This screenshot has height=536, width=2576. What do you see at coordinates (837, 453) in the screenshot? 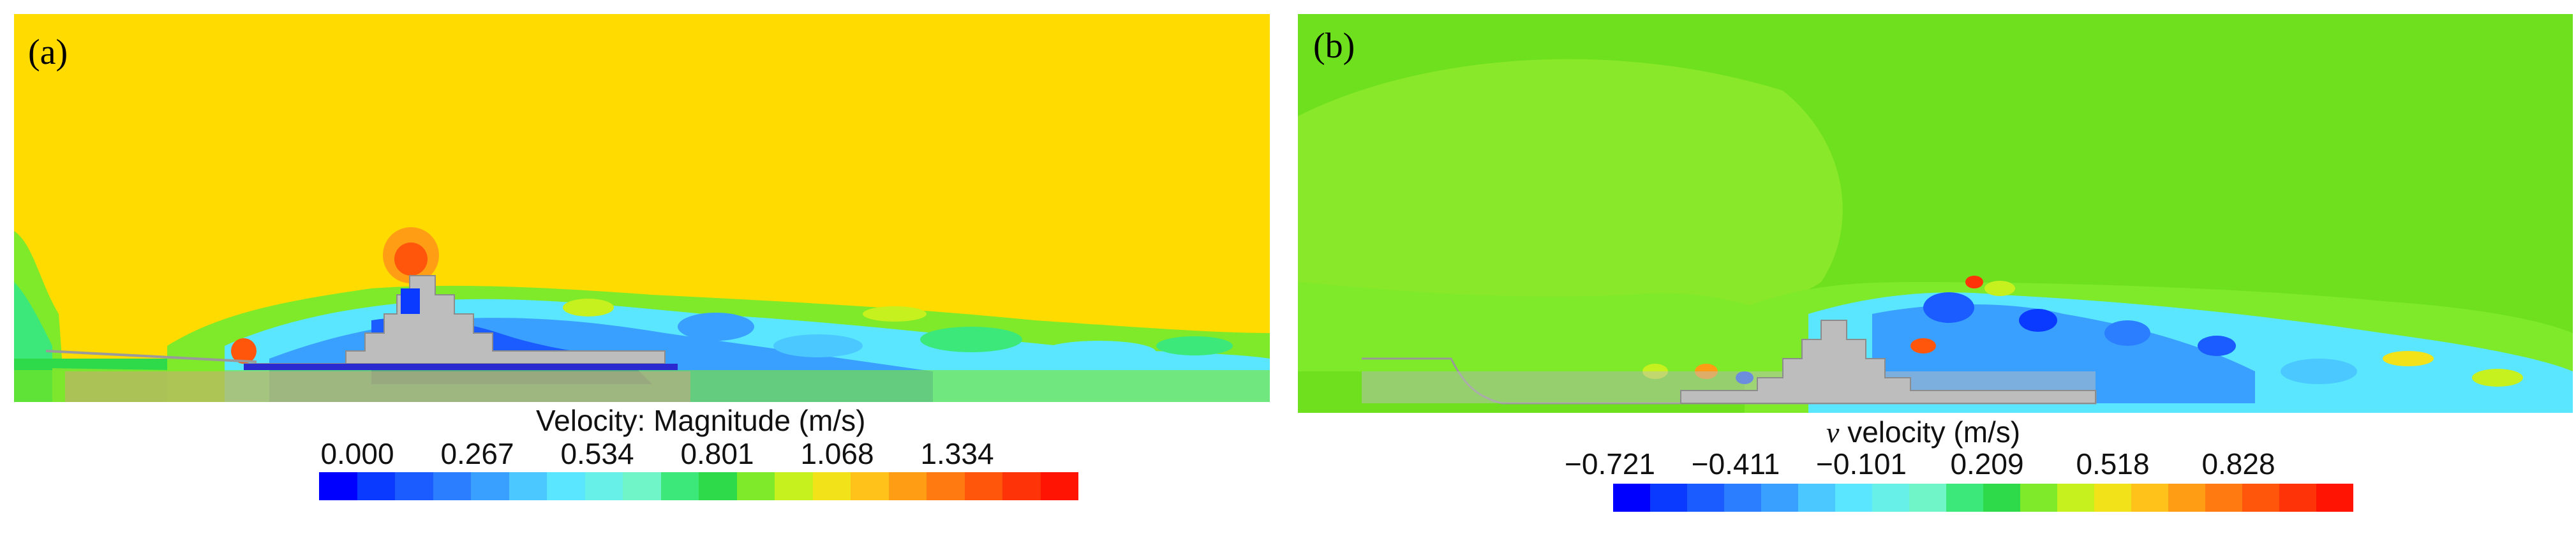
I see `tick-a-4: 1.068` at bounding box center [837, 453].